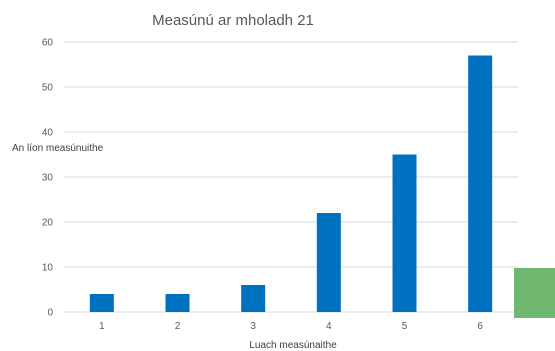 The height and width of the screenshot is (351, 555). Describe the element at coordinates (291, 326) in the screenshot. I see `x-axis-ticks: 1 2 3 4 5 6` at that location.